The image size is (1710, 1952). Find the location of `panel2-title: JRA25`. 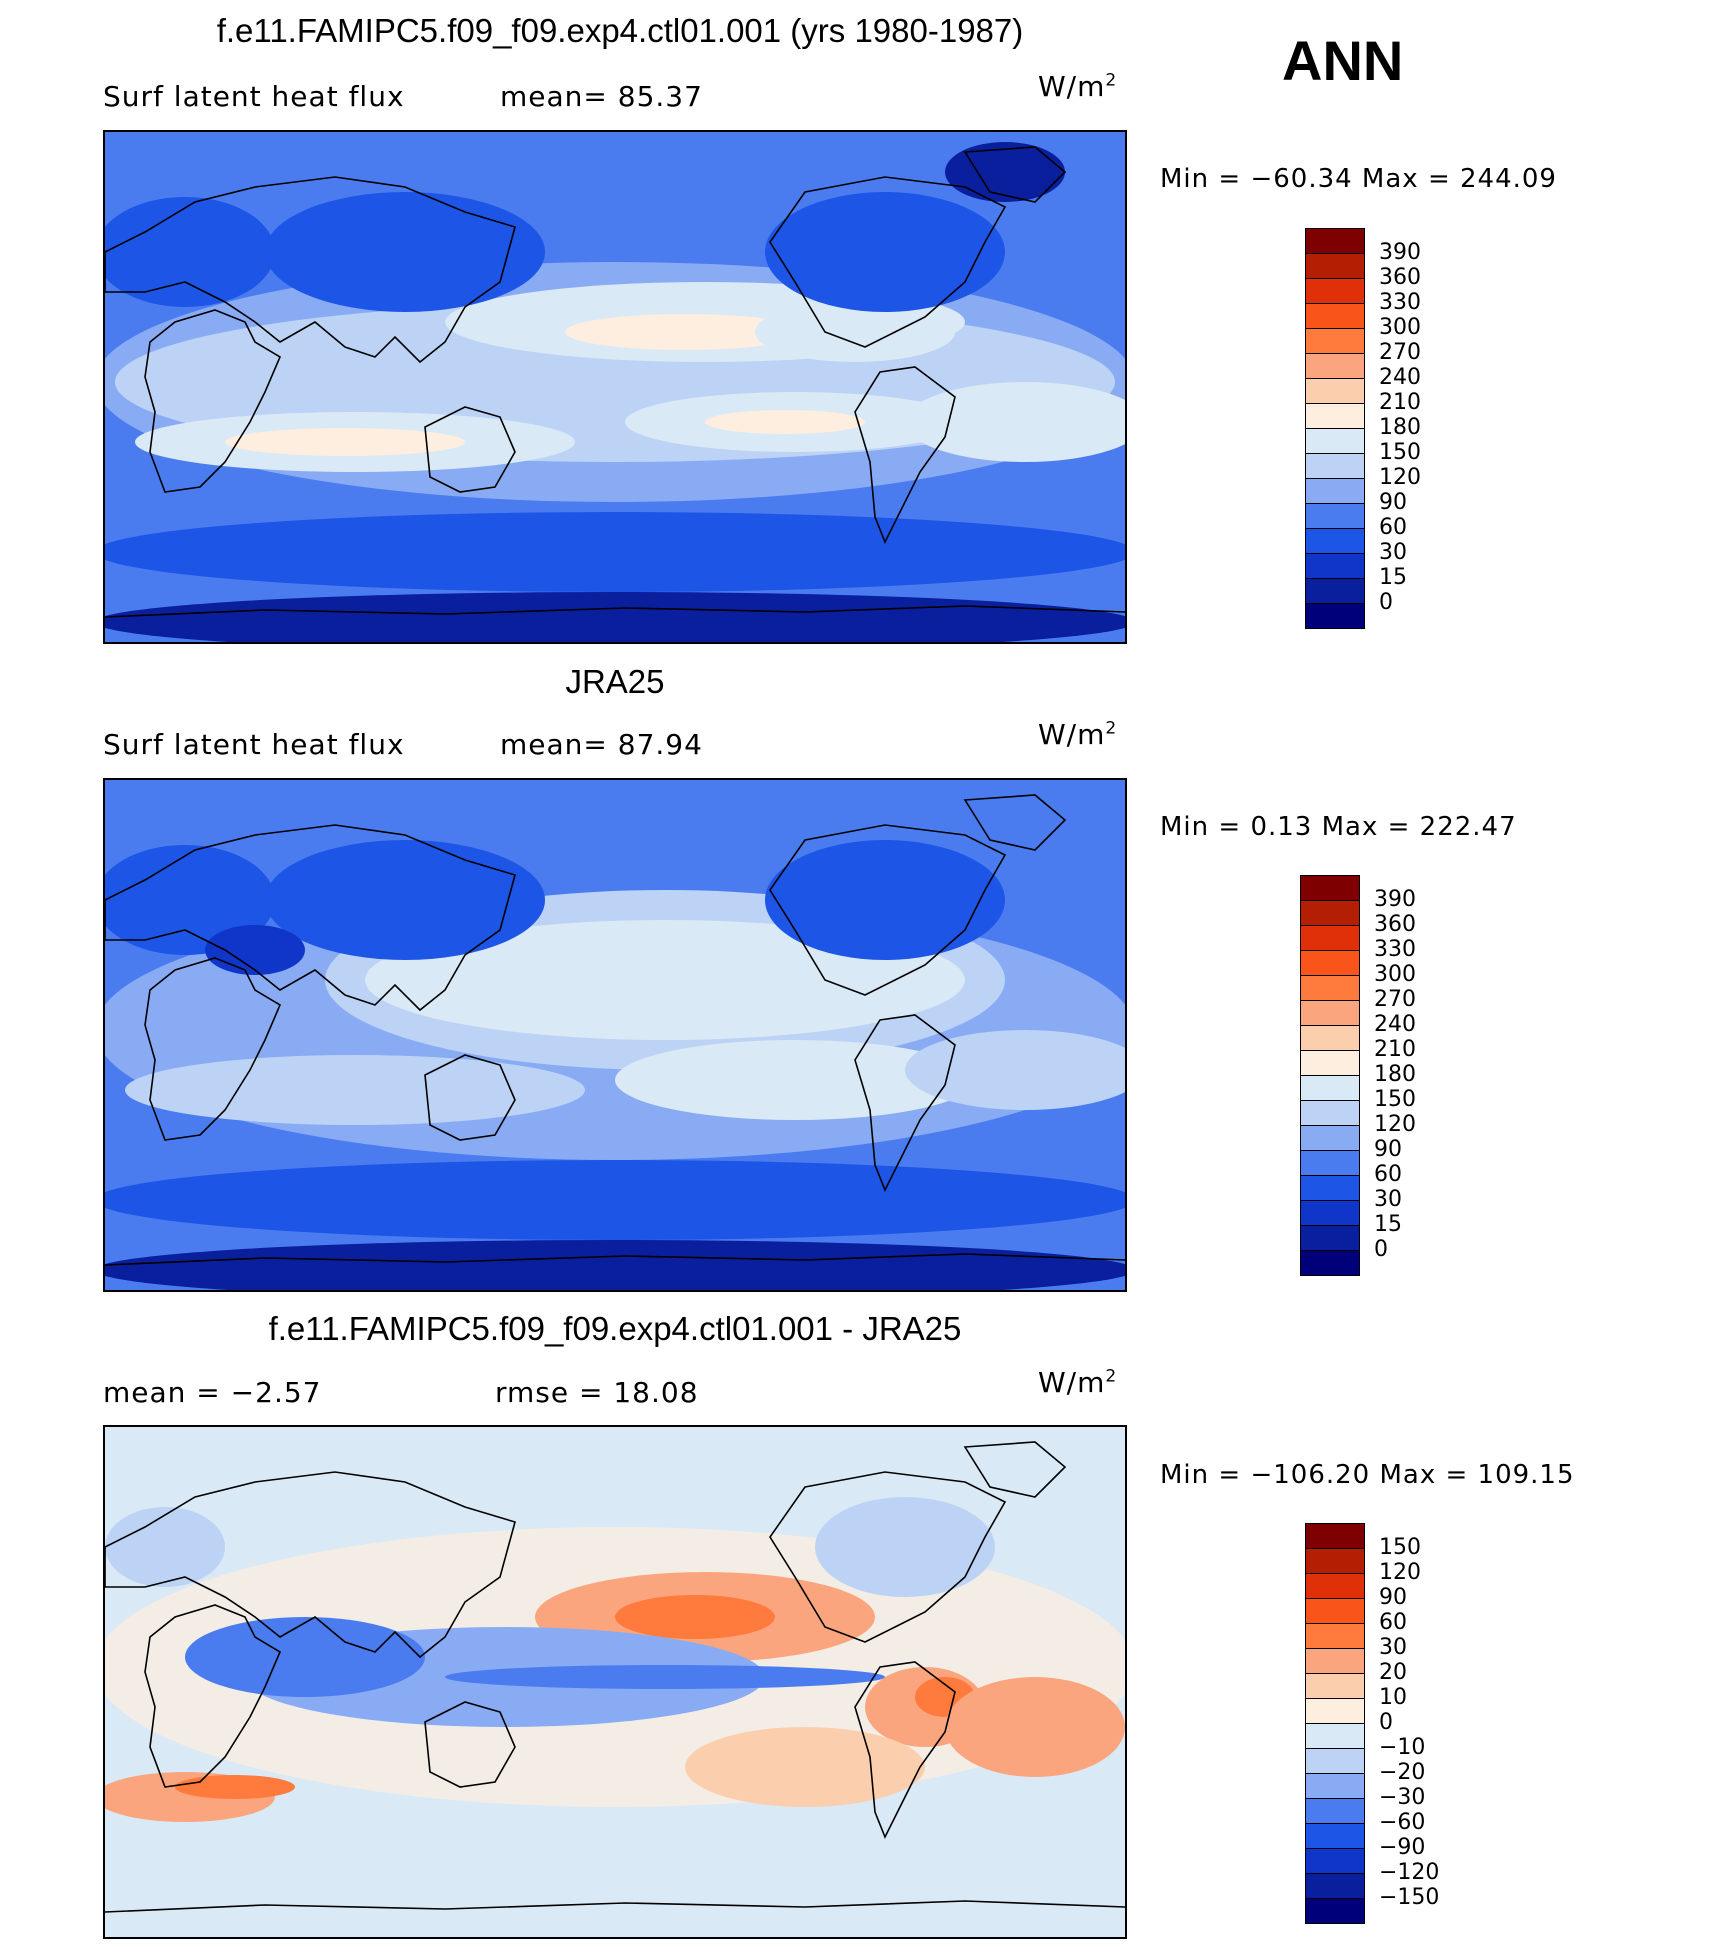

panel2-title: JRA25 is located at coordinates (615, 681).